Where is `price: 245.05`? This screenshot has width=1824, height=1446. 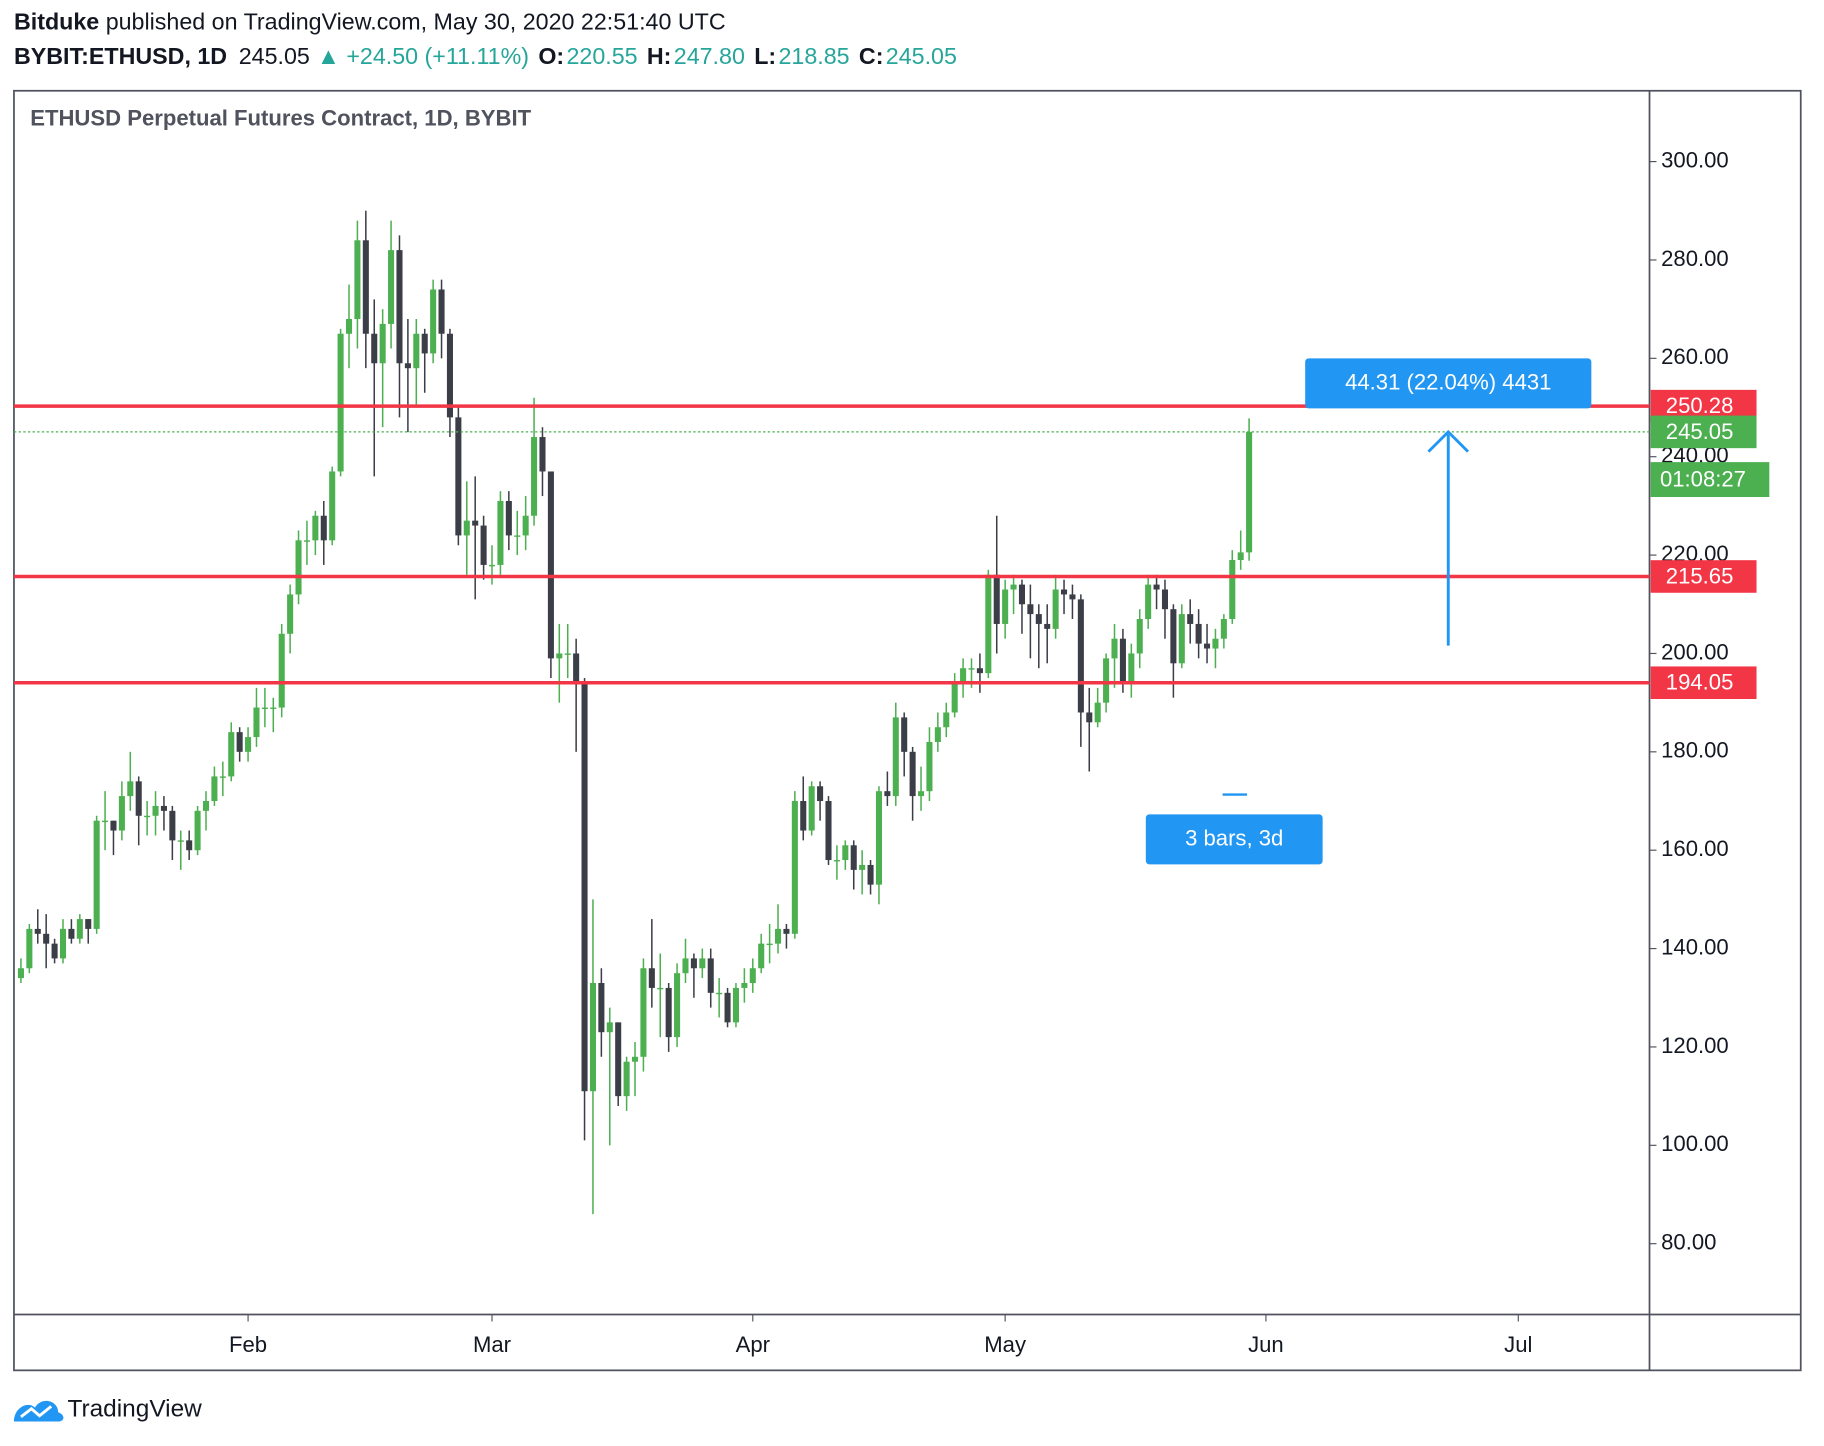 price: 245.05 is located at coordinates (274, 56).